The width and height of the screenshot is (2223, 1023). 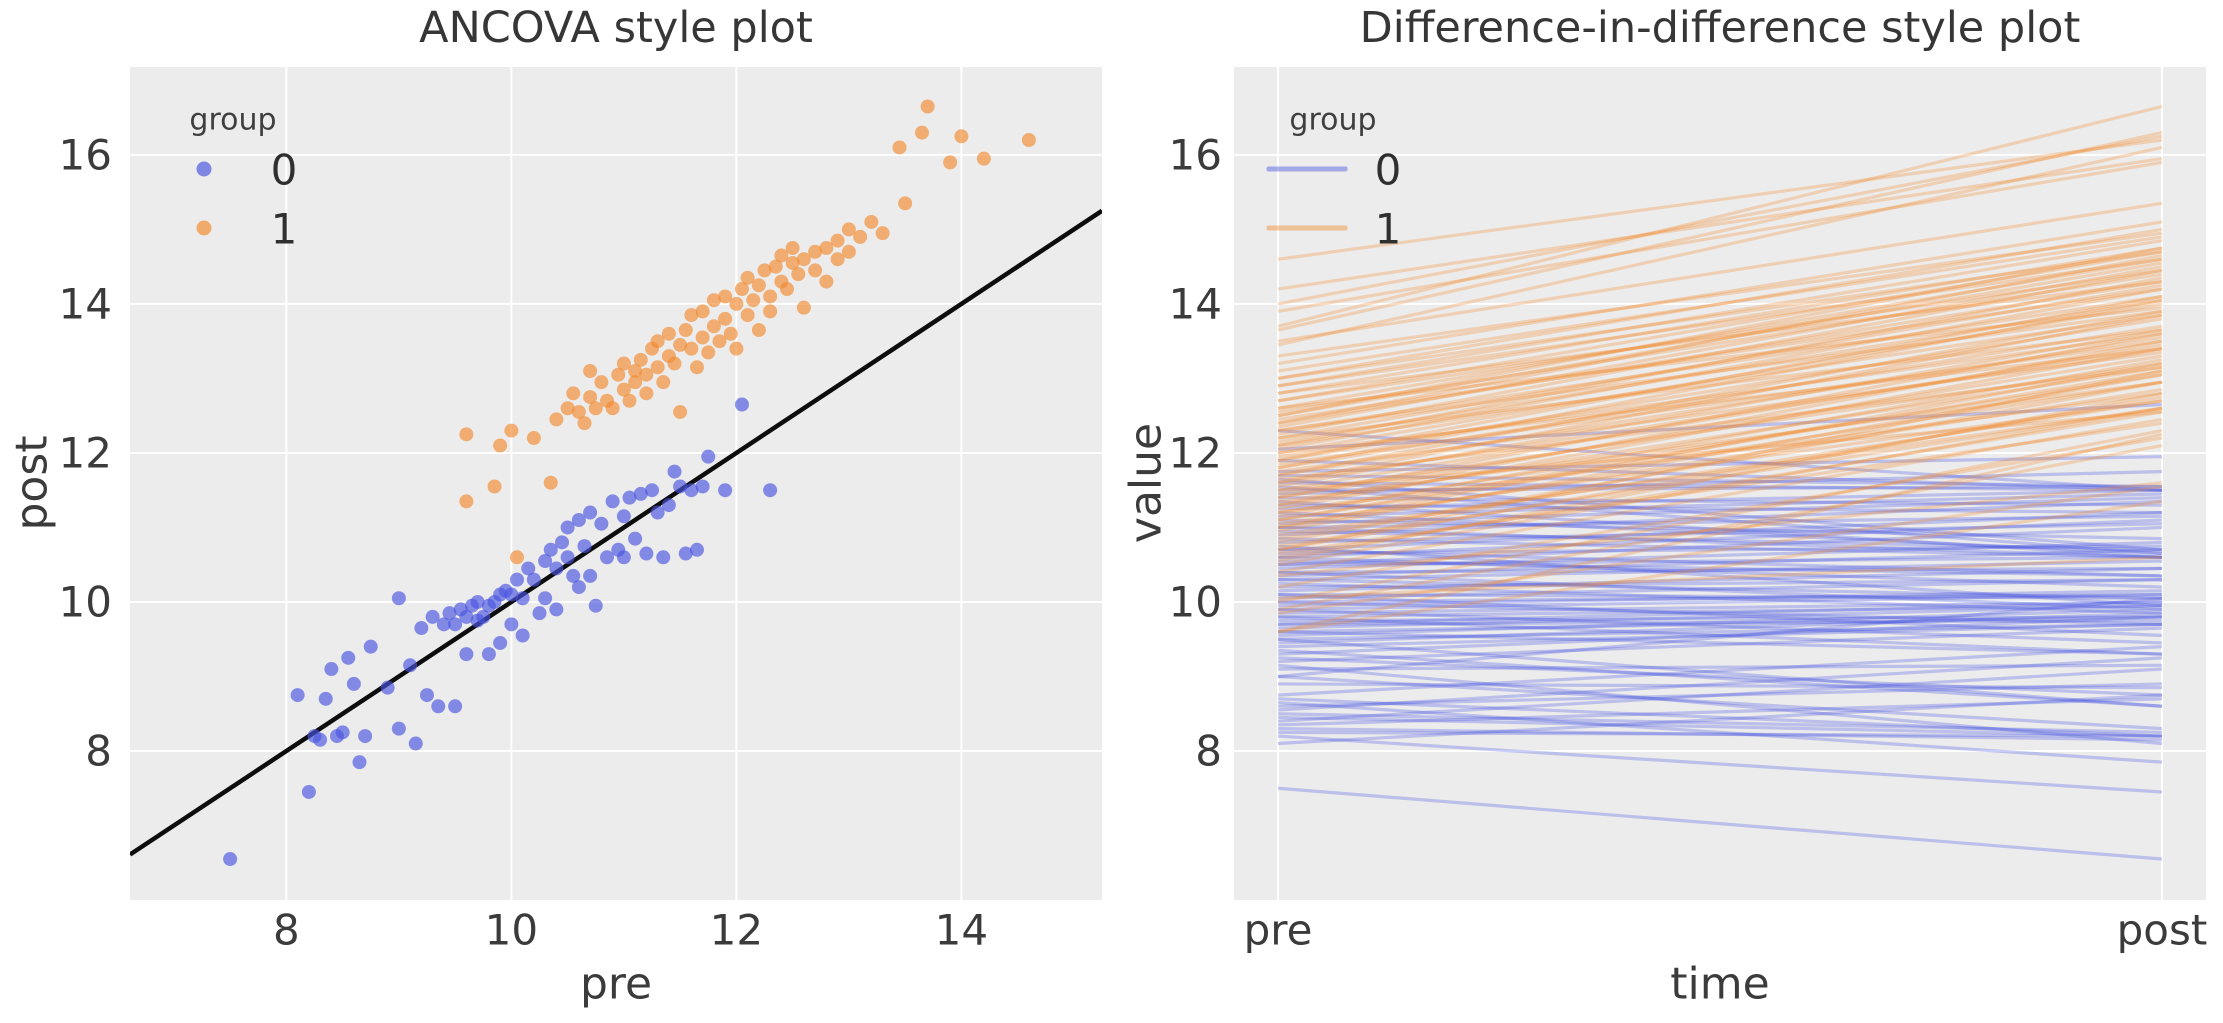 I want to click on ancova-legend-title: group, so click(x=233, y=120).